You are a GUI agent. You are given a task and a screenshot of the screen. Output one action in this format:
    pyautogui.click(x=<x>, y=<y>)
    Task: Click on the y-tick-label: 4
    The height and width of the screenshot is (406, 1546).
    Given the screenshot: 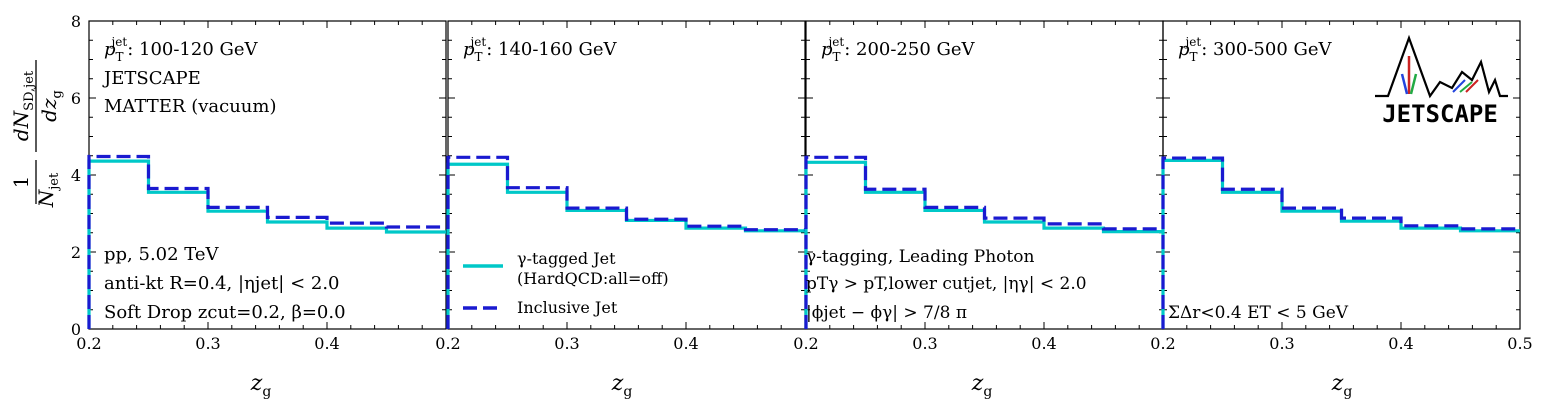 What is the action you would take?
    pyautogui.click(x=76, y=175)
    